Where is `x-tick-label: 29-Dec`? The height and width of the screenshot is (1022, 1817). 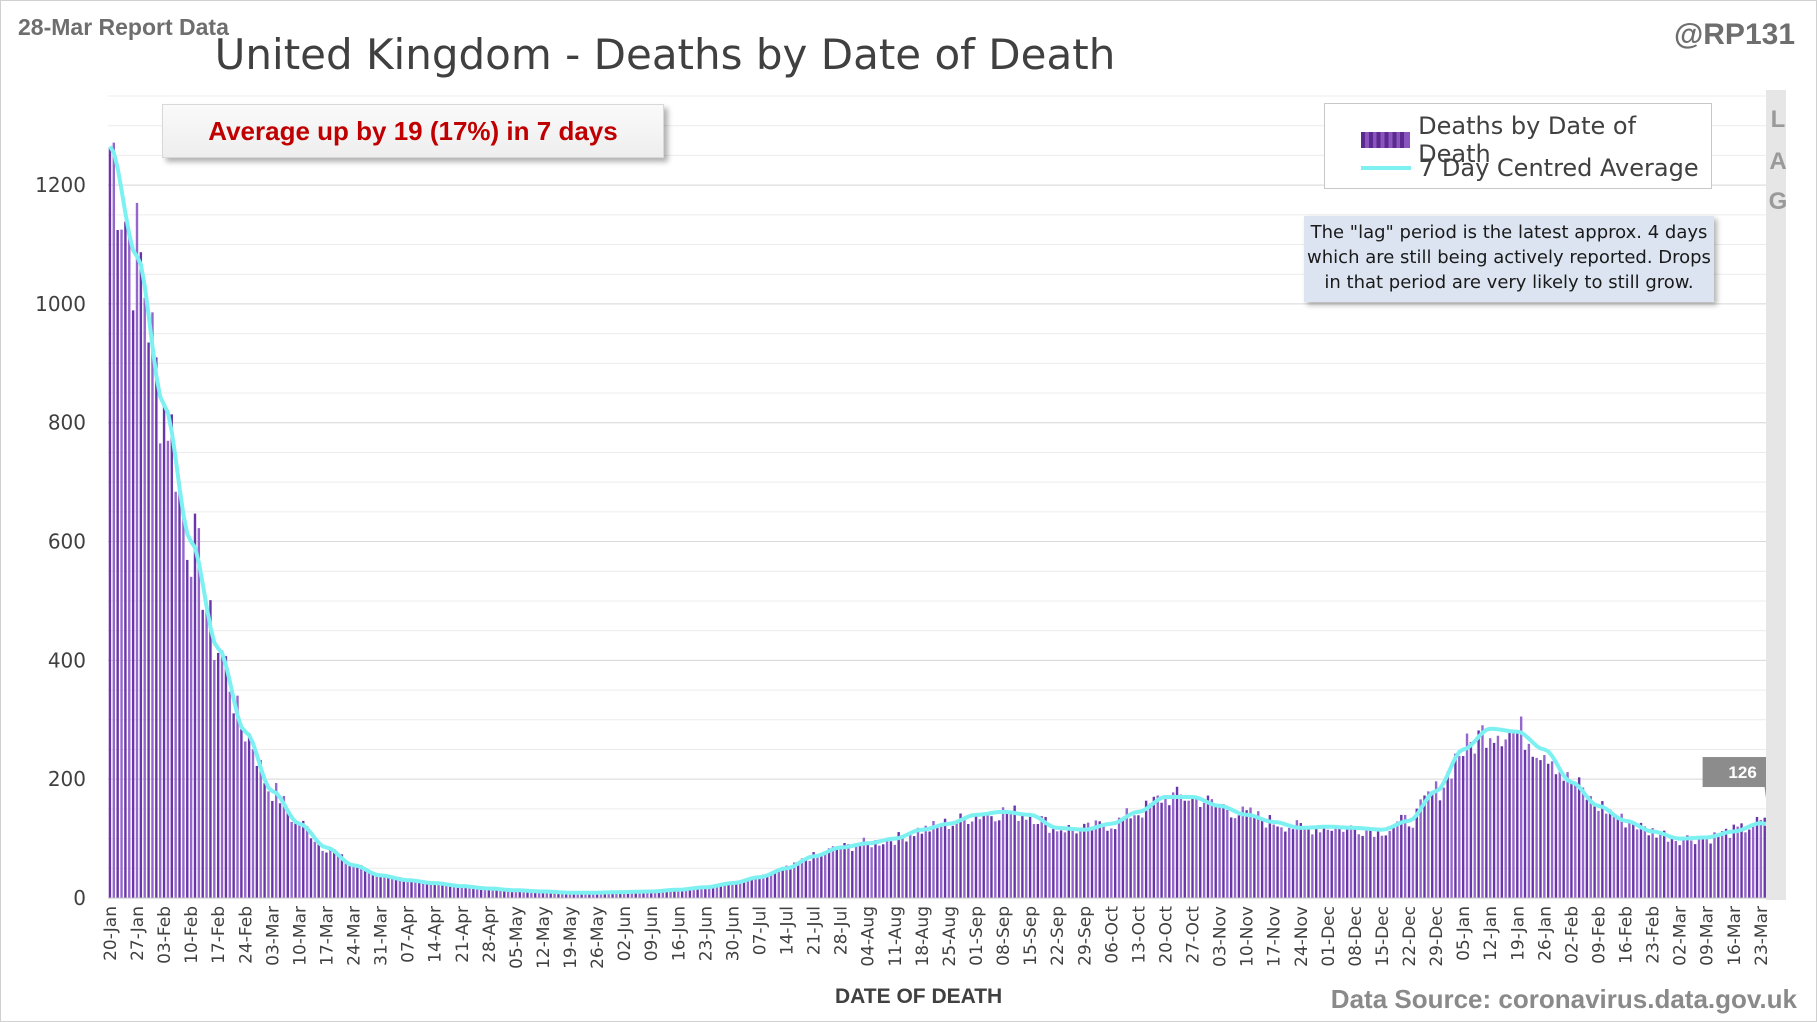
x-tick-label: 29-Dec is located at coordinates (1437, 936).